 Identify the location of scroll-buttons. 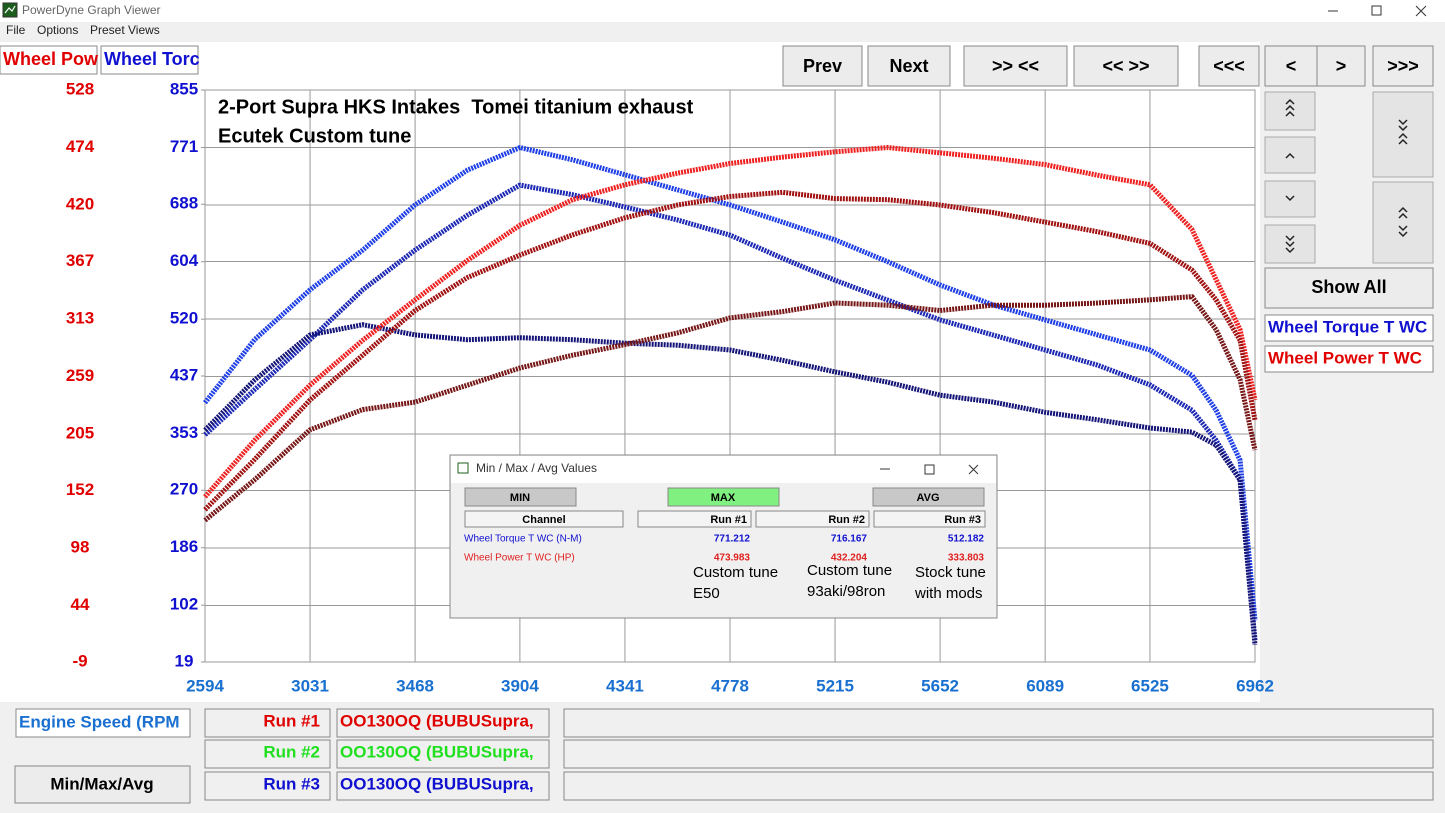
(1349, 177).